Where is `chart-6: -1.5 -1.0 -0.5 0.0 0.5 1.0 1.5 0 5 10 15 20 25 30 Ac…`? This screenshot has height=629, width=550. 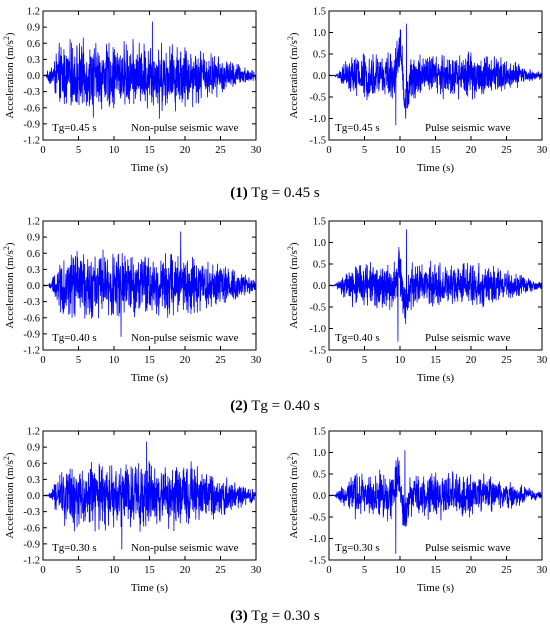 chart-6: -1.5 -1.0 -0.5 0.0 0.5 1.0 1.5 0 5 10 15 20 25 30 Ac… is located at coordinates (416, 511).